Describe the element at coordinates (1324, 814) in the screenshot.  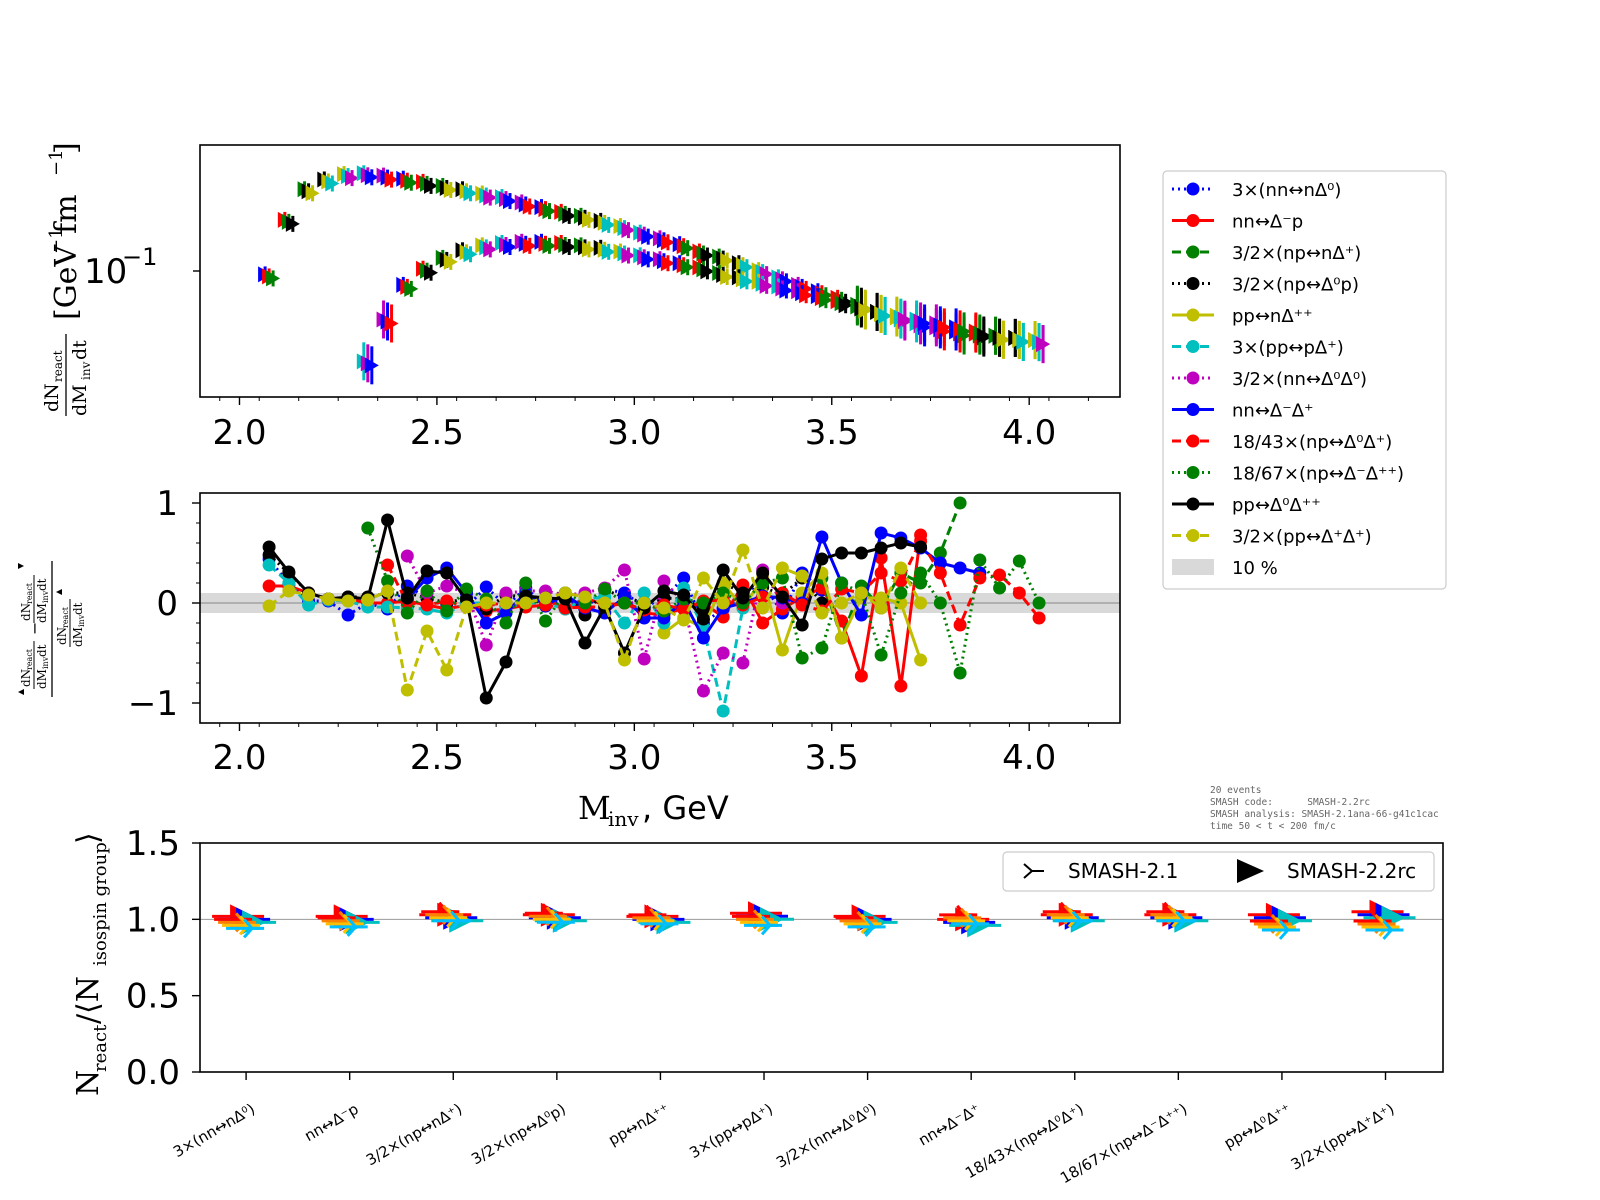
I see `info-line-3: SMASH analysis: SMASH-2.1ana-66-g41c1cac` at that location.